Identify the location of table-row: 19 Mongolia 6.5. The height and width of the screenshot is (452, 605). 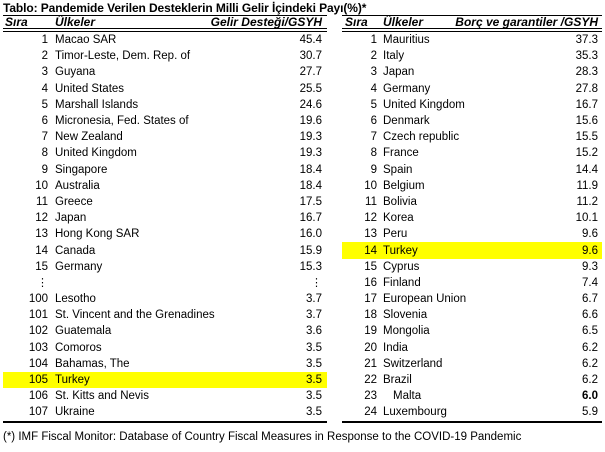
(472, 331).